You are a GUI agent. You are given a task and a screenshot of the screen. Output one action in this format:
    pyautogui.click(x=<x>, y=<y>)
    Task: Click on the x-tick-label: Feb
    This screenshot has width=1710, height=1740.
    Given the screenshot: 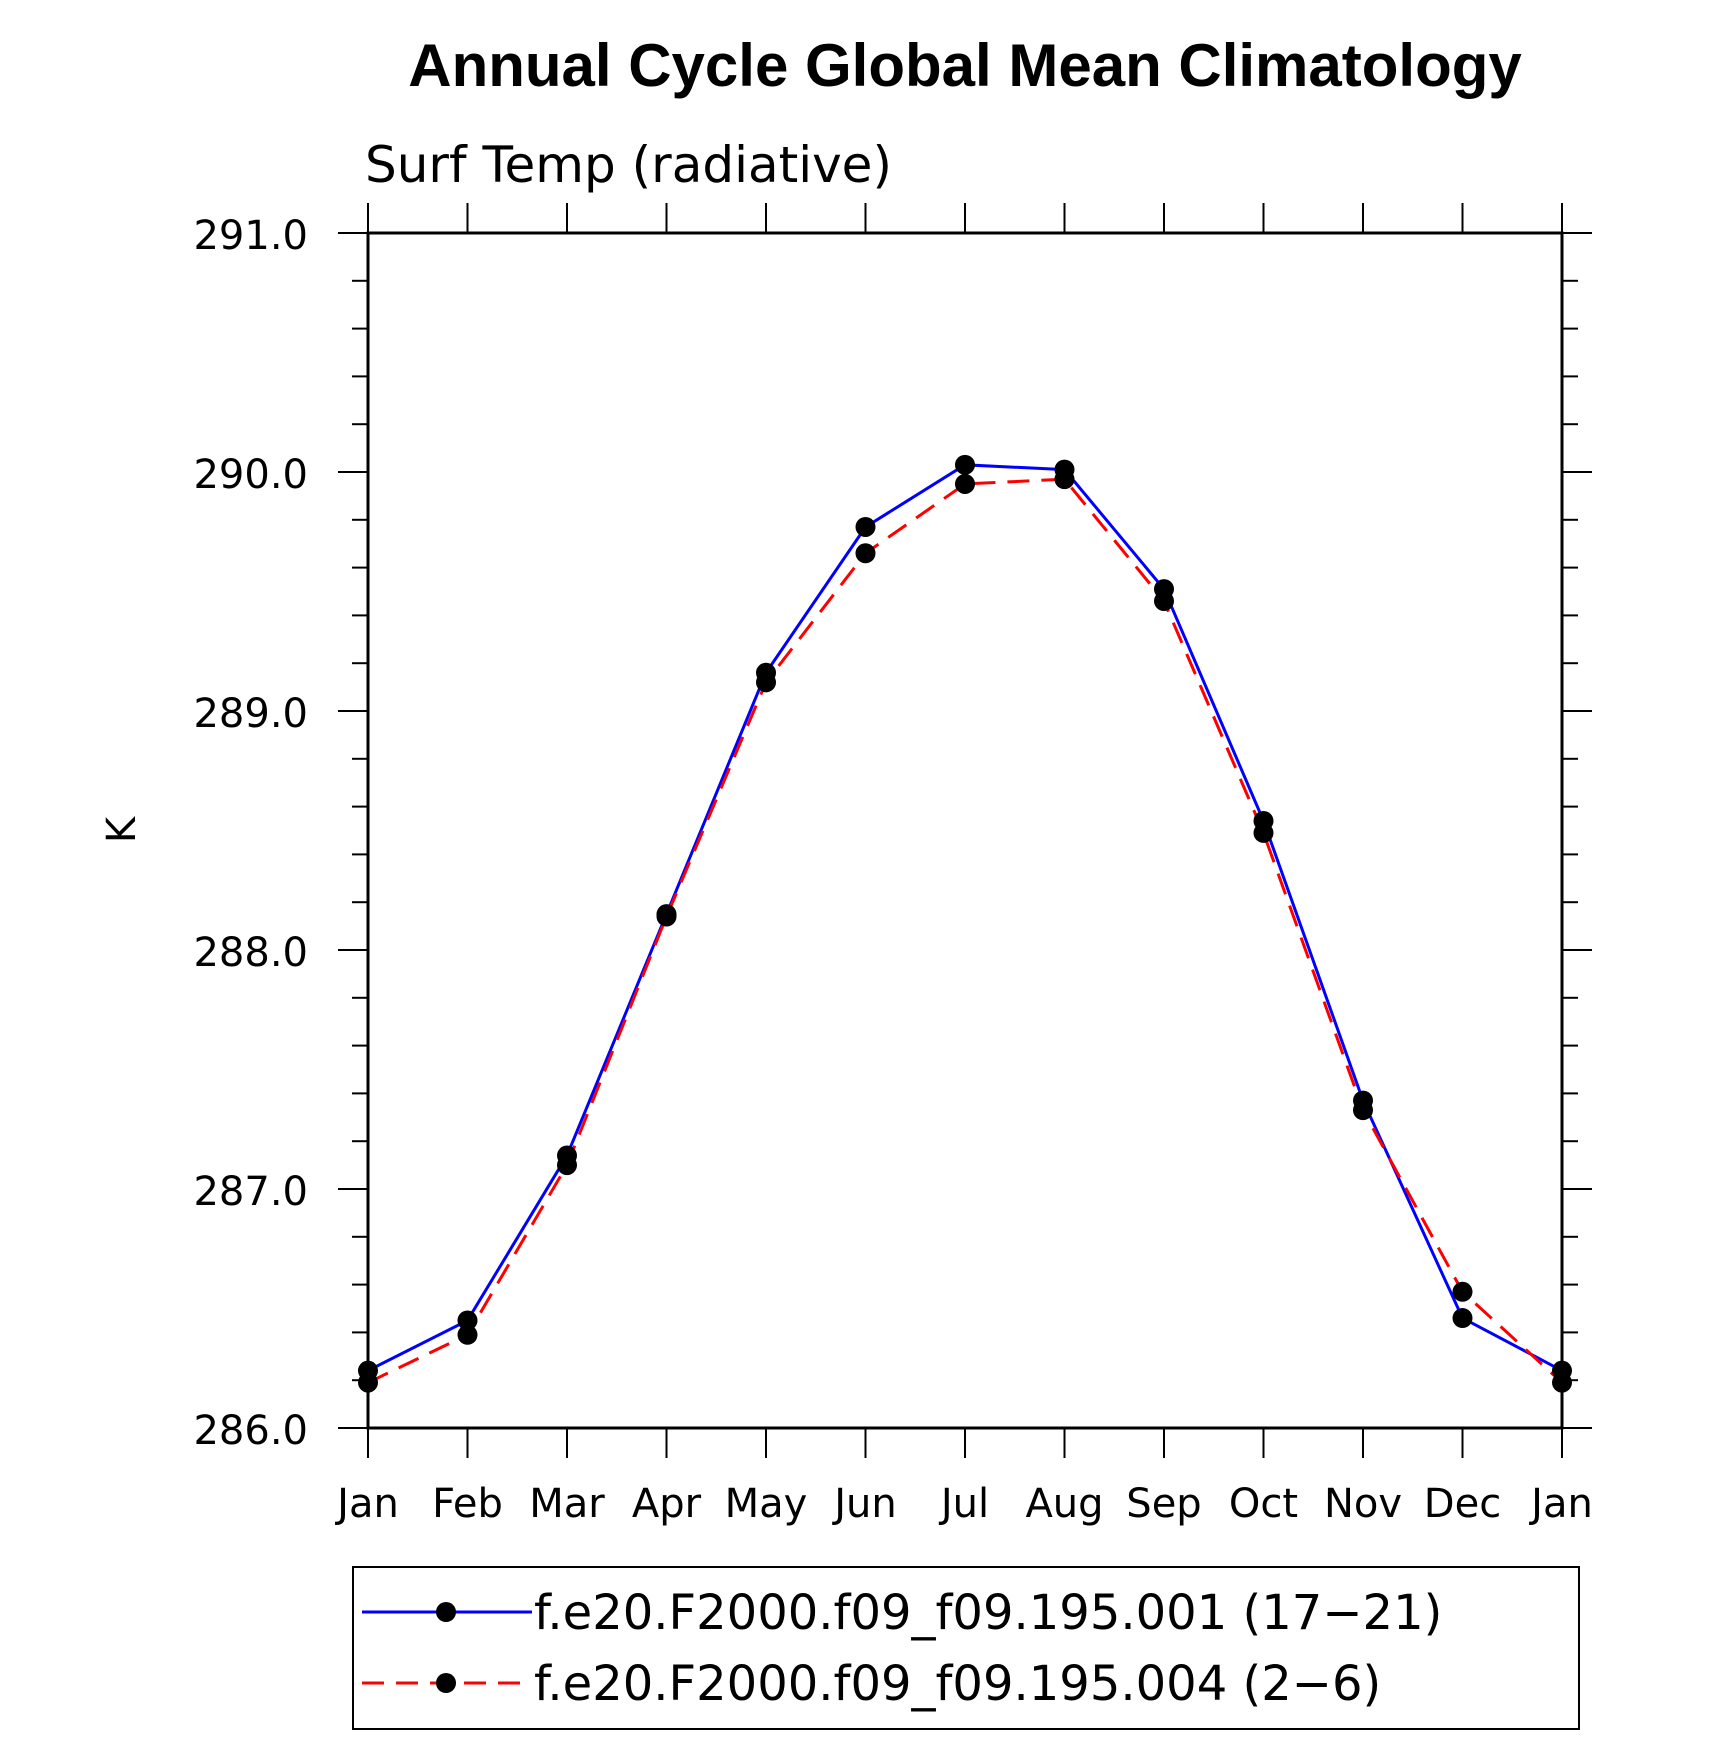 What is the action you would take?
    pyautogui.click(x=467, y=1504)
    